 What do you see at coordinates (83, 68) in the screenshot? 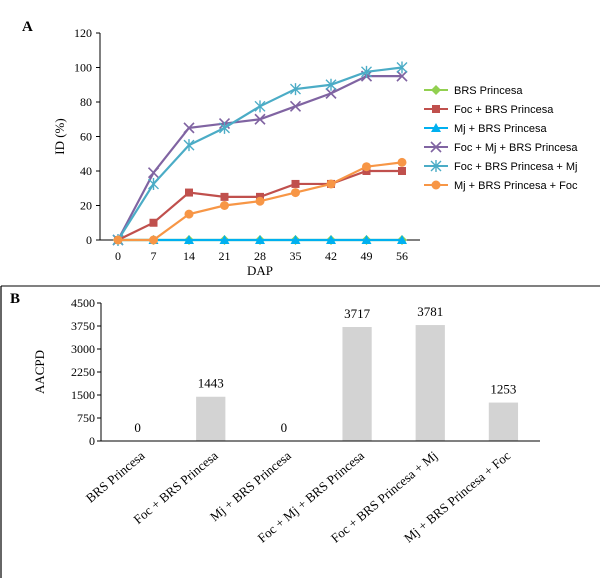
I see `y-tick-label: 100` at bounding box center [83, 68].